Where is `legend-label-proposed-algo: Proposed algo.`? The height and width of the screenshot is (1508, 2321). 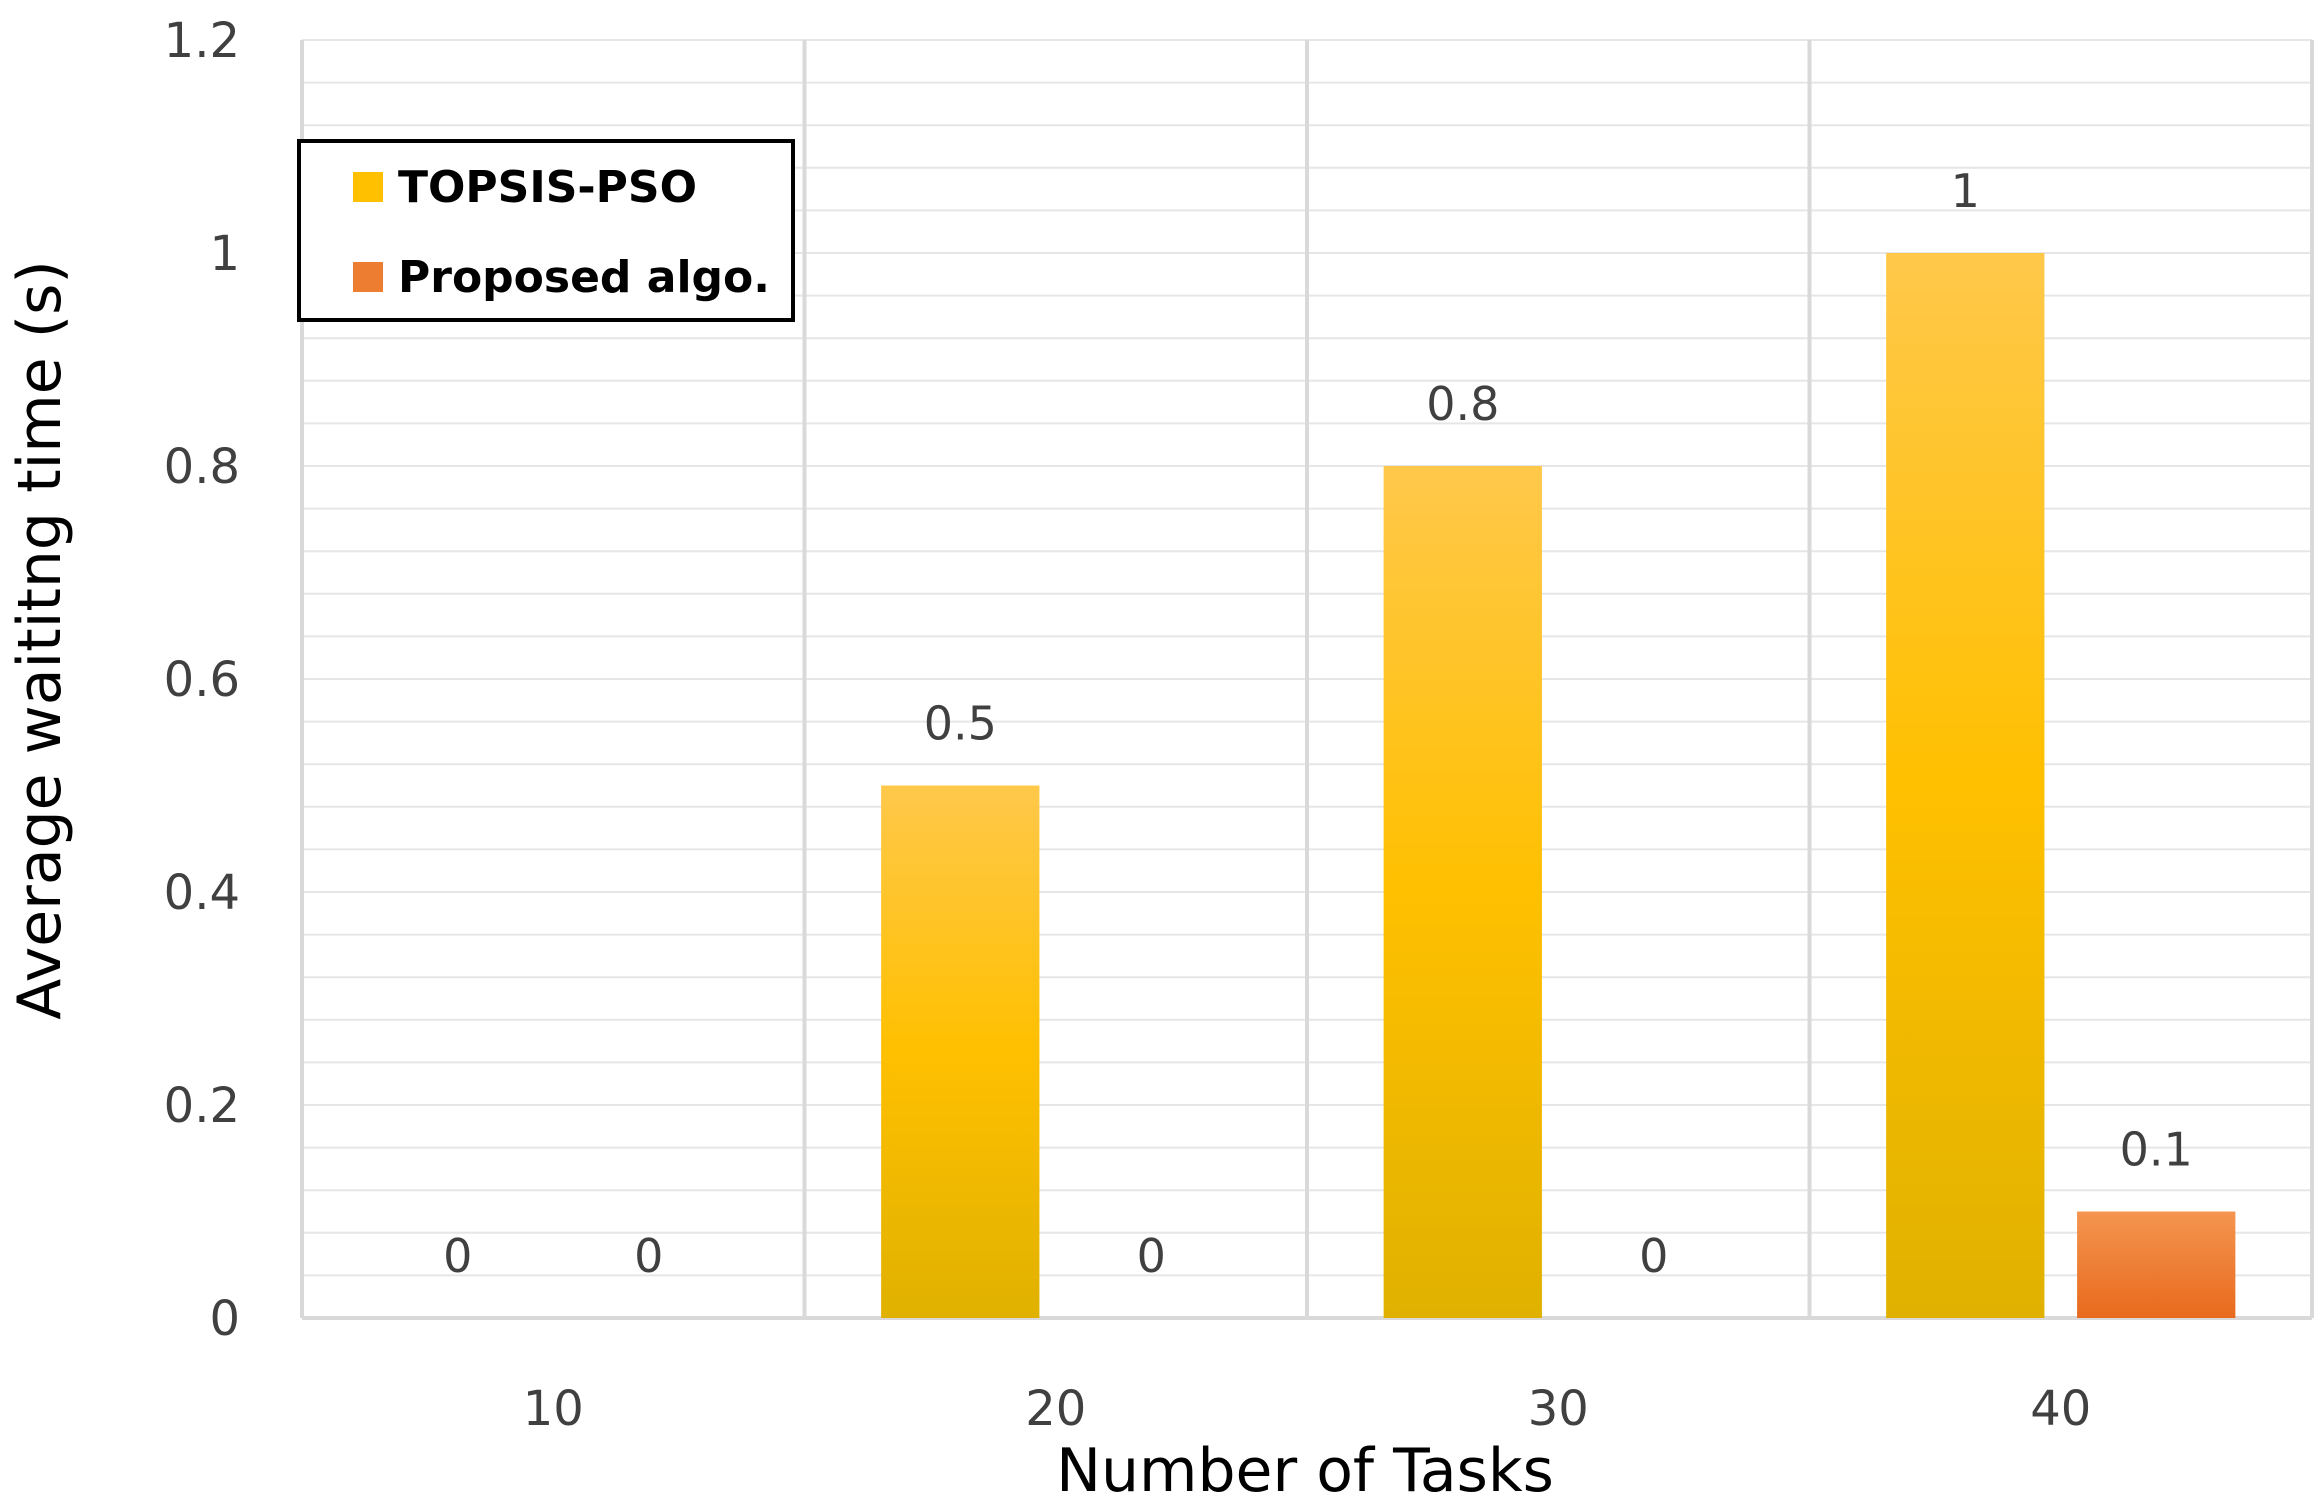
legend-label-proposed-algo: Proposed algo. is located at coordinates (584, 277).